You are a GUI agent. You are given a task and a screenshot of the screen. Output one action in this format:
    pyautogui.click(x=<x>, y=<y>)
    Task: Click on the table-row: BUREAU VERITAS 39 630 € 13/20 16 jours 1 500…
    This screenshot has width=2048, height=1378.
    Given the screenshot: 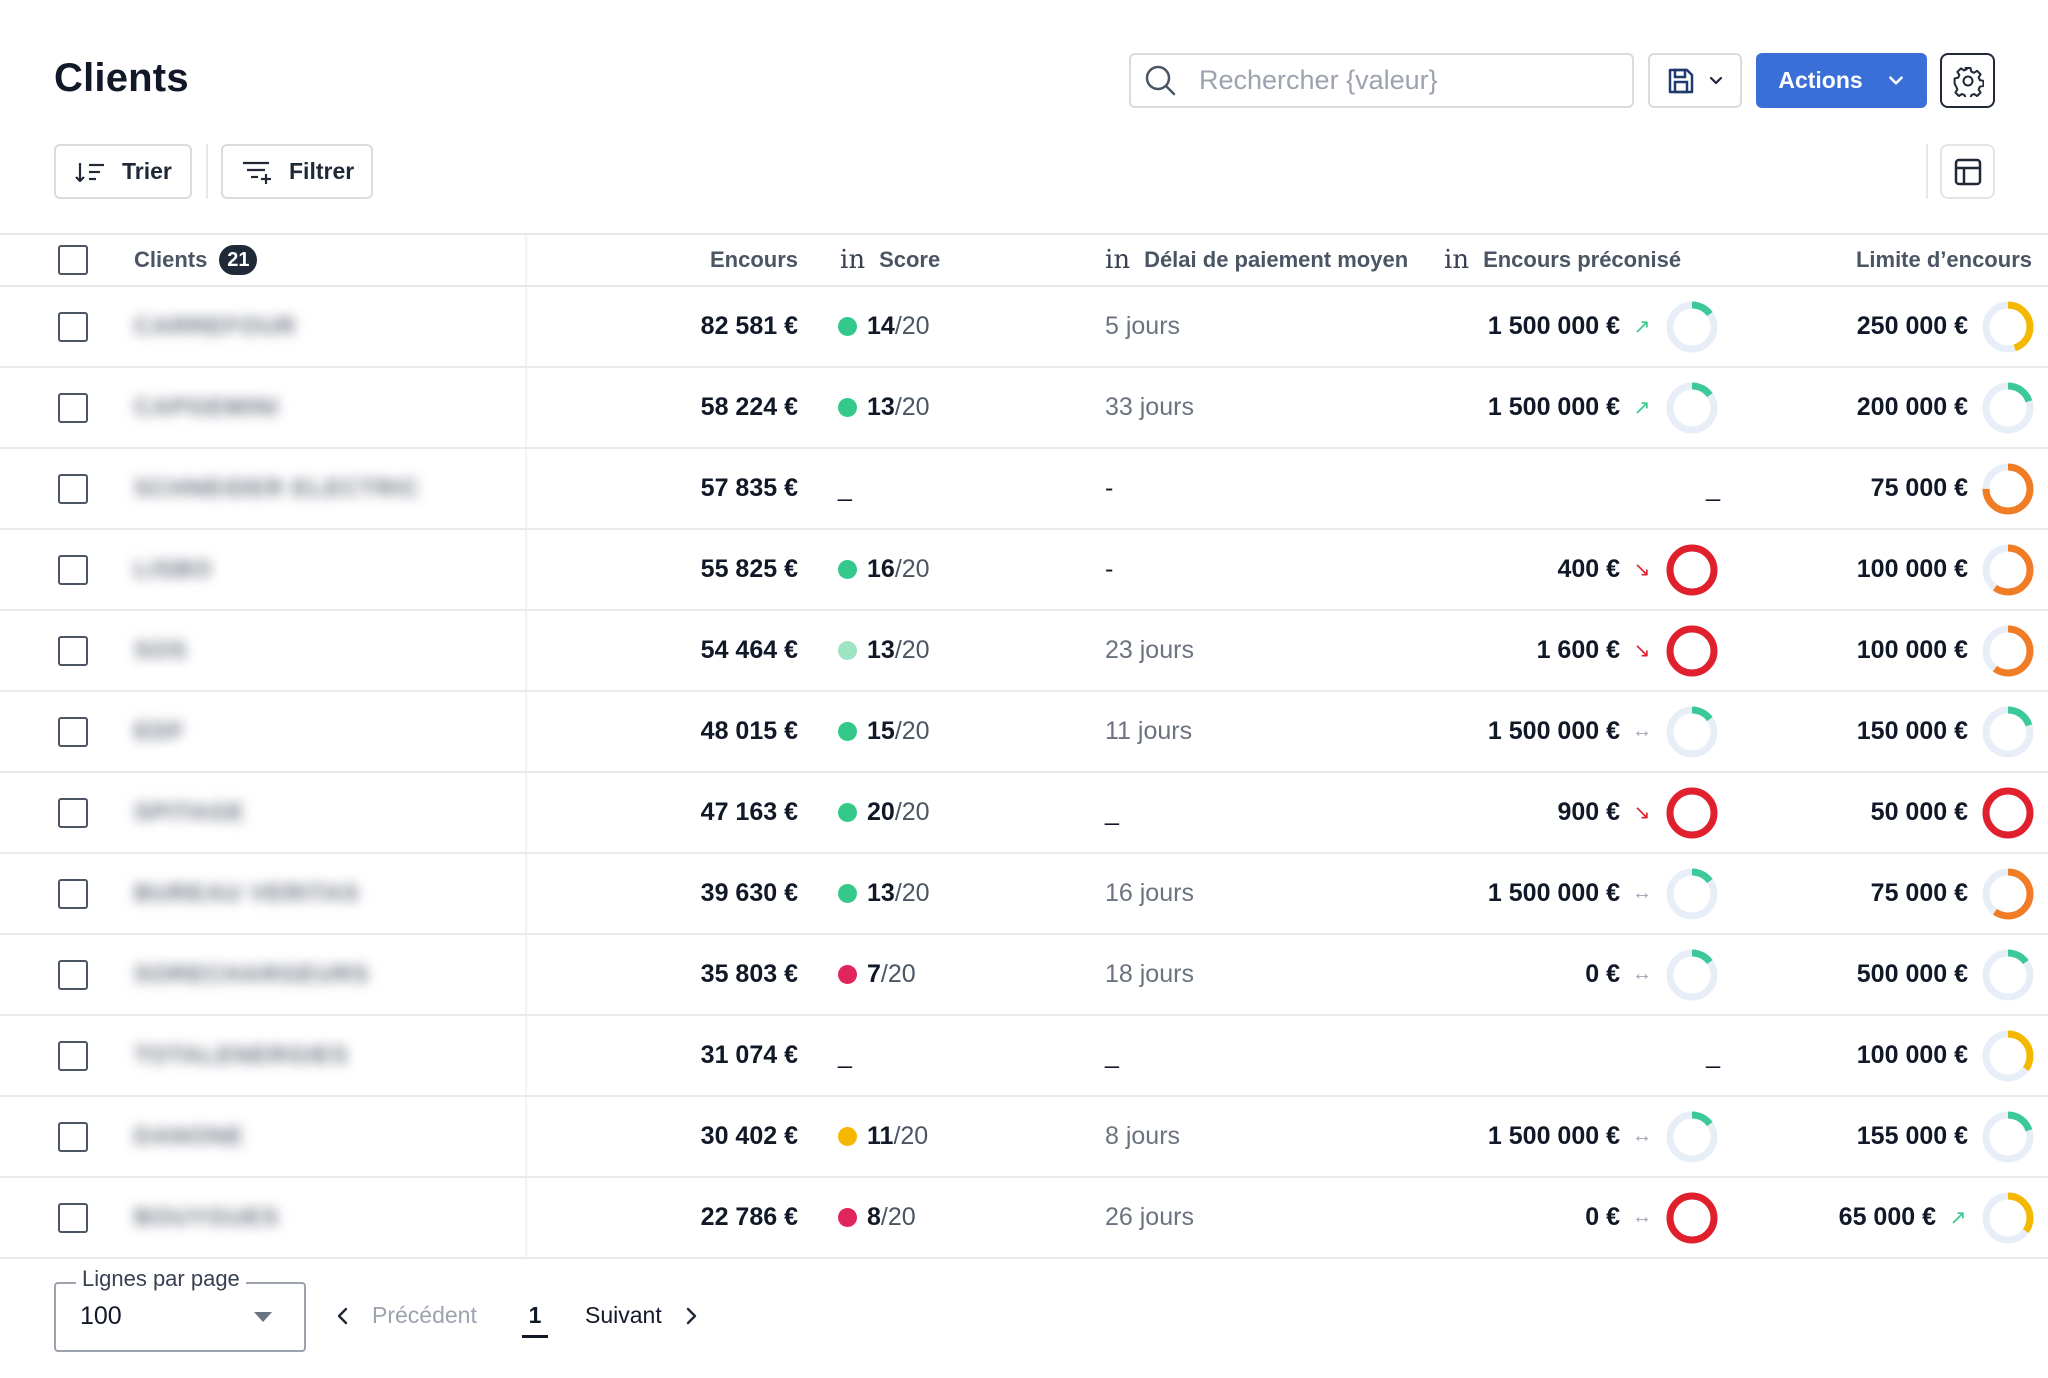 What is the action you would take?
    pyautogui.click(x=1024, y=894)
    